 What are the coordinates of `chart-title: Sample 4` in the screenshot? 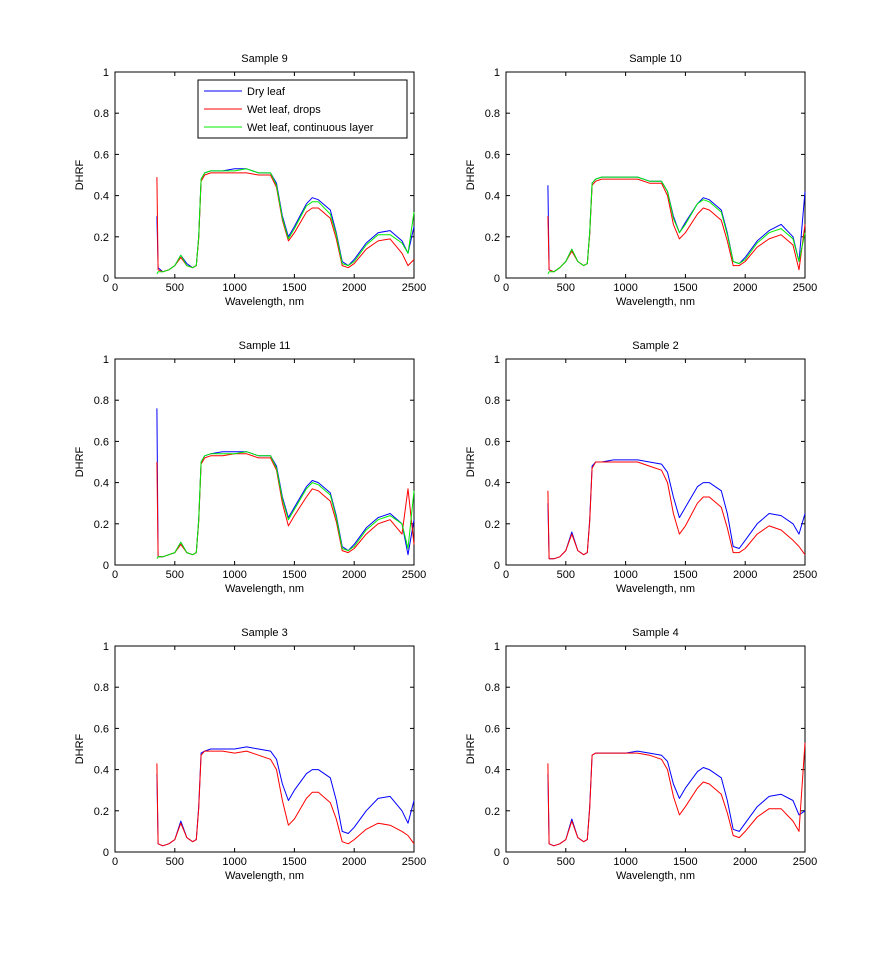 It's located at (655, 633).